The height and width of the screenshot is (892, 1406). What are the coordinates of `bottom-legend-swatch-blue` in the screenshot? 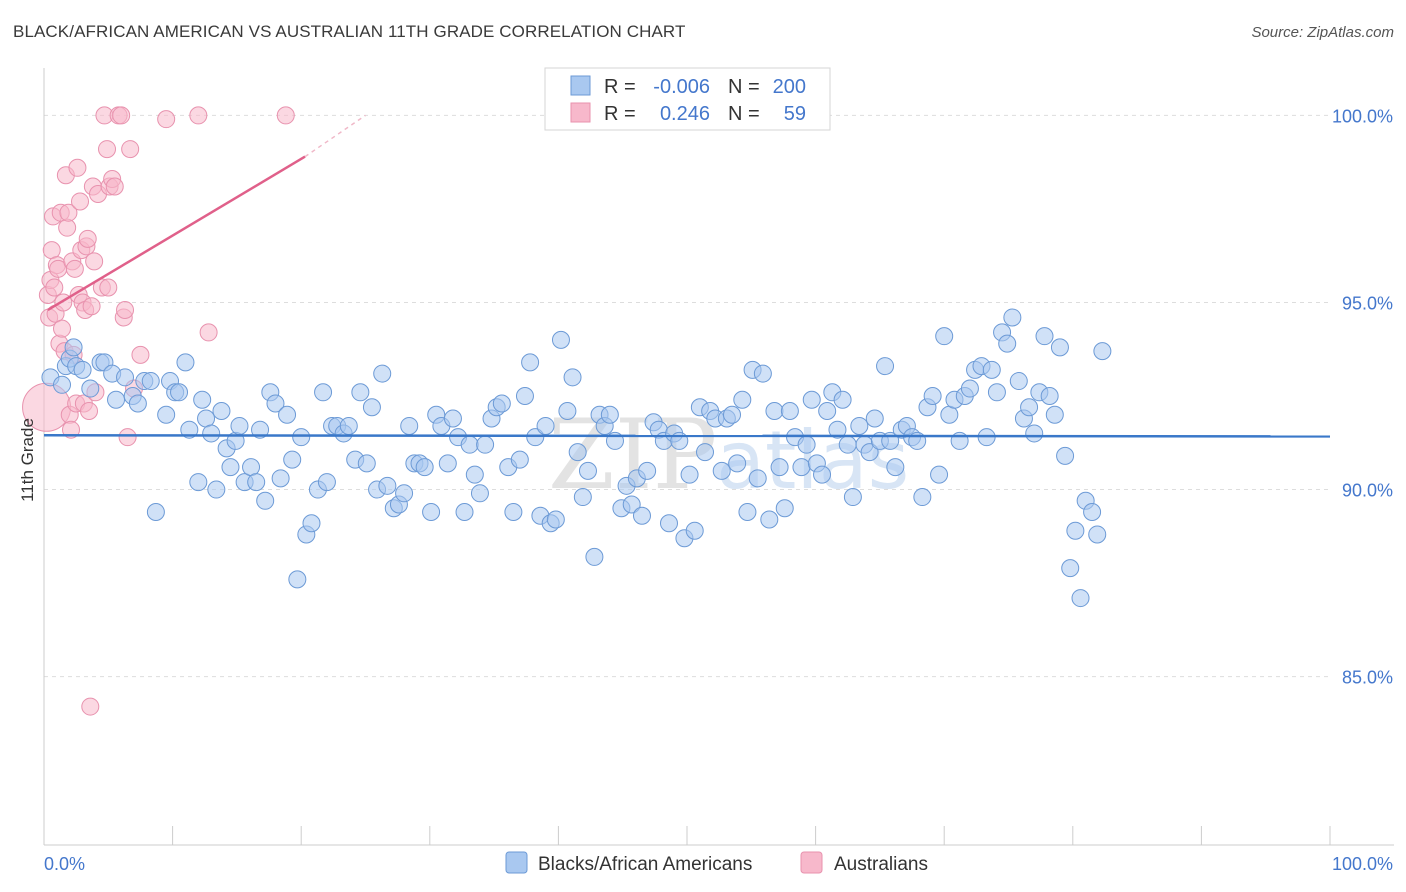 It's located at (516, 862).